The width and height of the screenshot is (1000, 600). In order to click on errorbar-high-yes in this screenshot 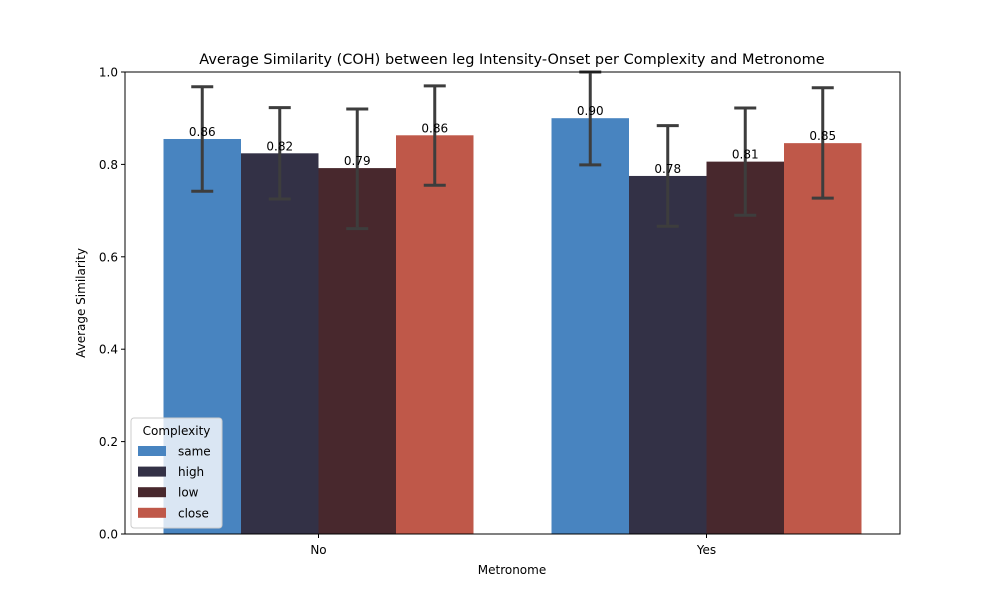, I will do `click(667, 176)`.